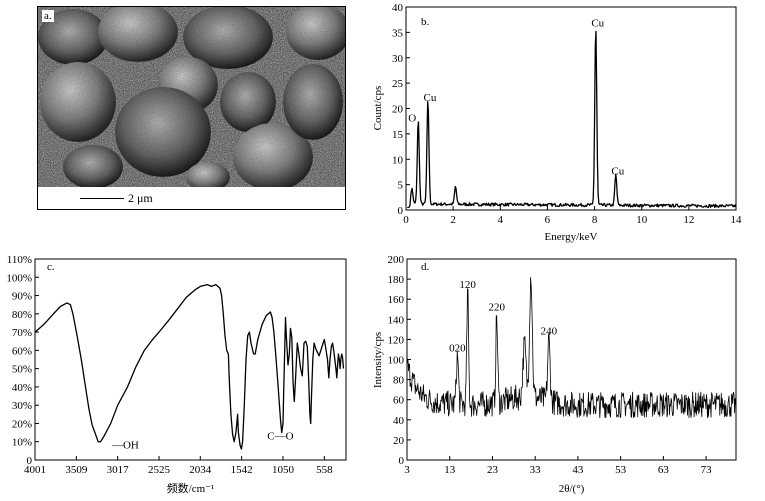 Image resolution: width=765 pixels, height=501 pixels. What do you see at coordinates (102, 198) in the screenshot?
I see `scale-bar` at bounding box center [102, 198].